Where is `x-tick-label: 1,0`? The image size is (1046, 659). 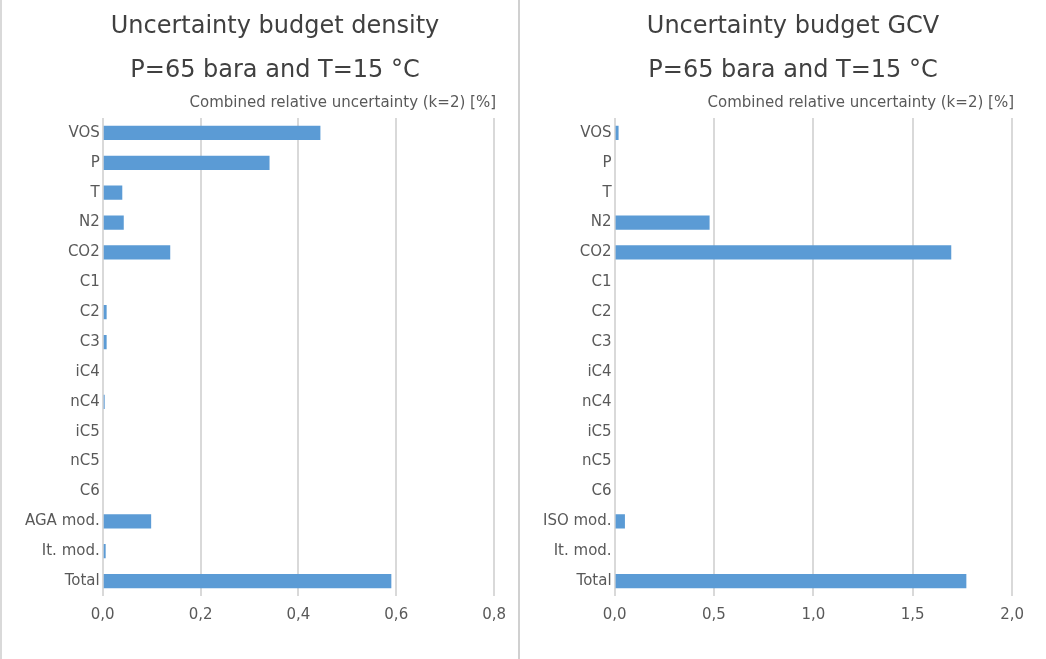 x-tick-label: 1,0 is located at coordinates (813, 613).